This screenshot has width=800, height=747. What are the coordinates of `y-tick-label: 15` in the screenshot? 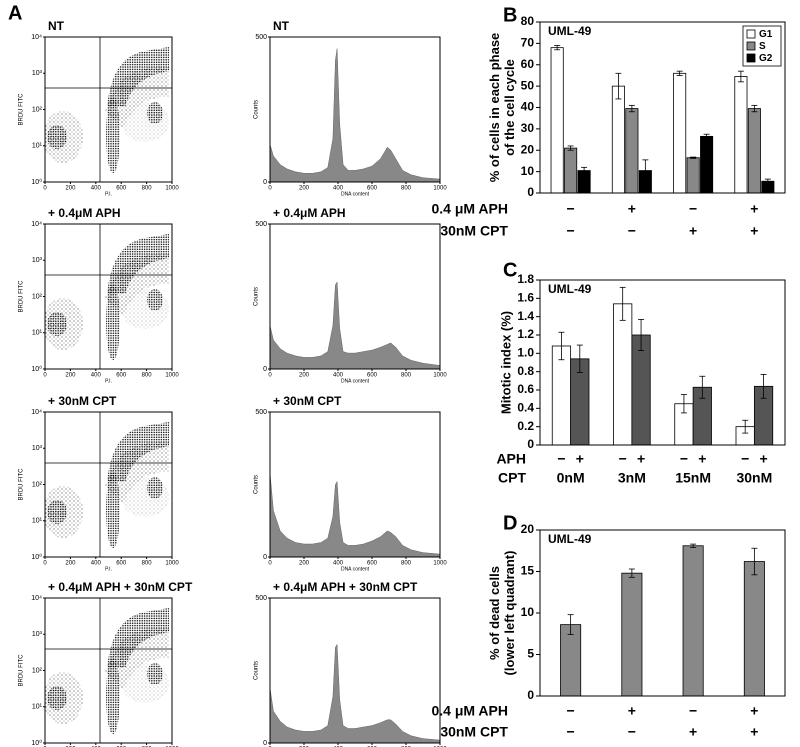 It's located at (528, 571).